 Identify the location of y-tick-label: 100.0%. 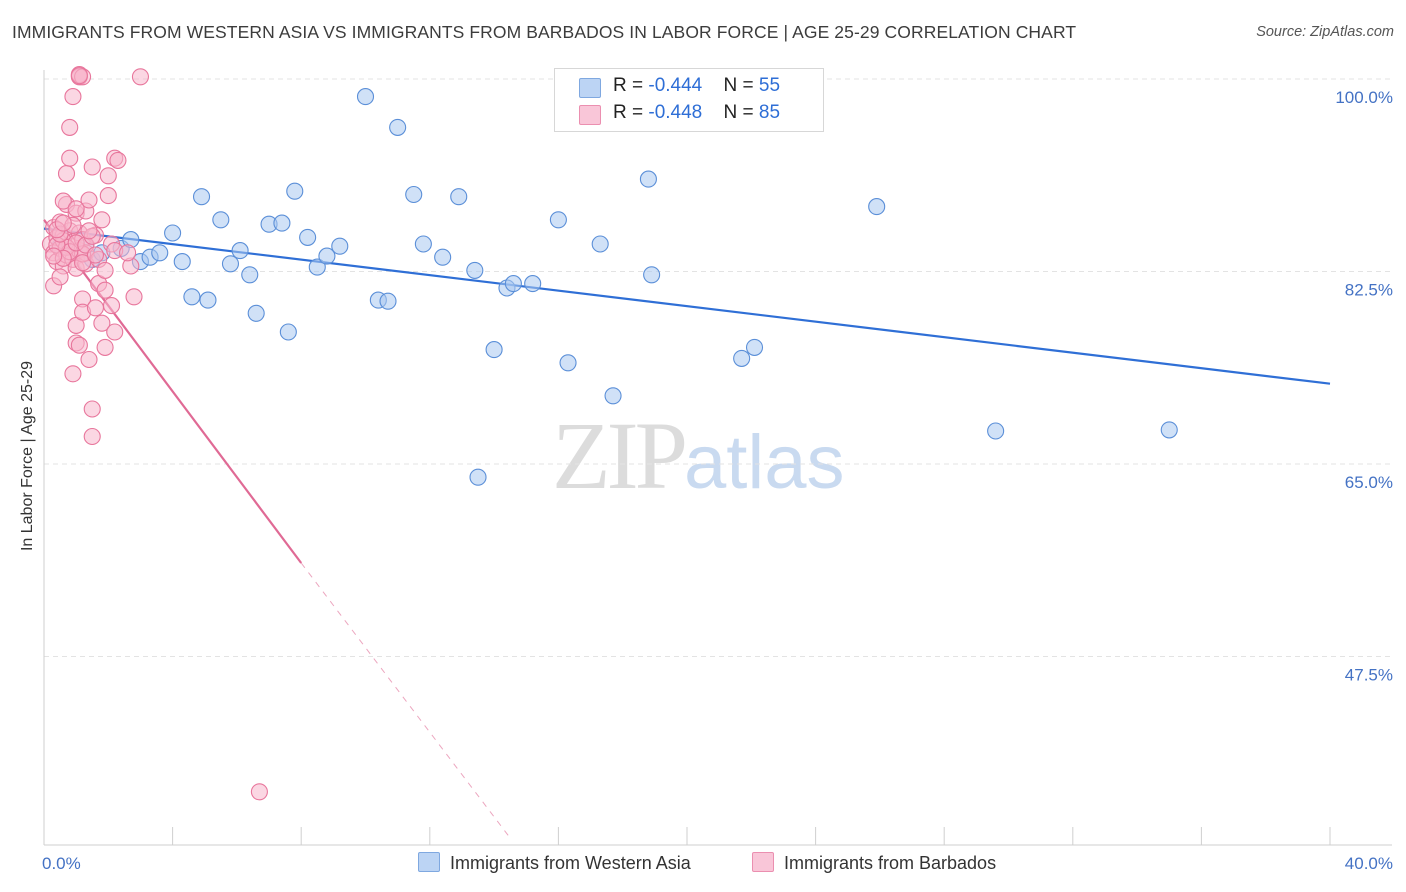
(1364, 97).